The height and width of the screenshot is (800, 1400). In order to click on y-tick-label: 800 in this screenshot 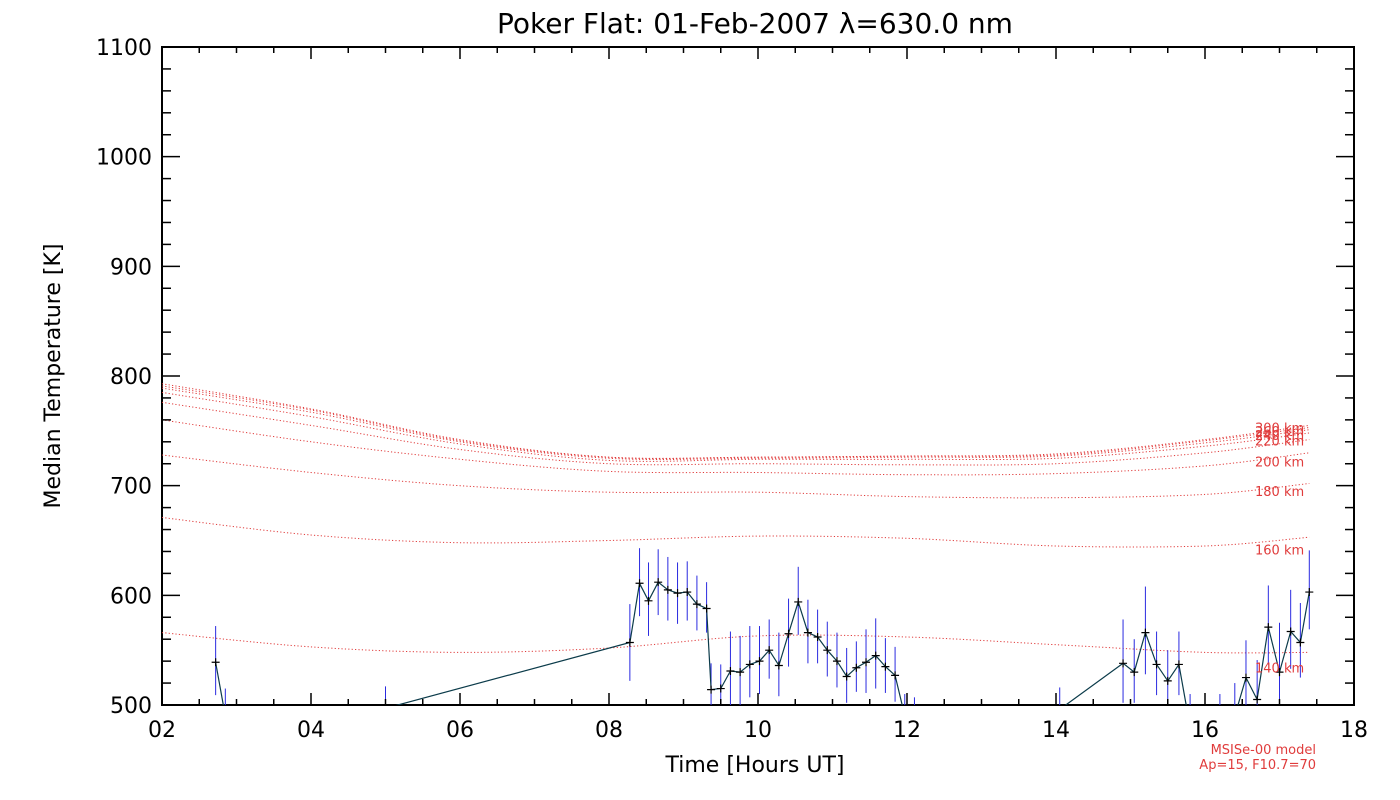, I will do `click(131, 377)`.